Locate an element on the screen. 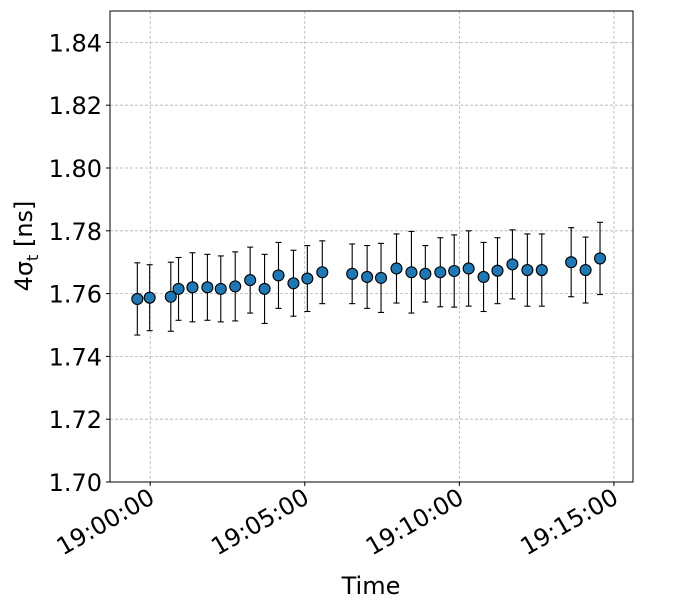 This screenshot has width=684, height=612. x-axis: 19:00:00 19:05:00 19:10:00 19:15:00 is located at coordinates (337, 521).